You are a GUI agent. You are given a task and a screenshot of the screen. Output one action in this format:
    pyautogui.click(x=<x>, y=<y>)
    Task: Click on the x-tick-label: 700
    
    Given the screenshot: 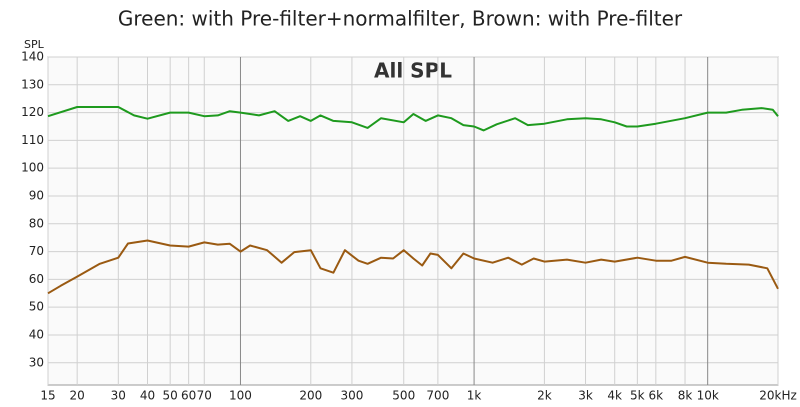 What is the action you would take?
    pyautogui.click(x=437, y=396)
    